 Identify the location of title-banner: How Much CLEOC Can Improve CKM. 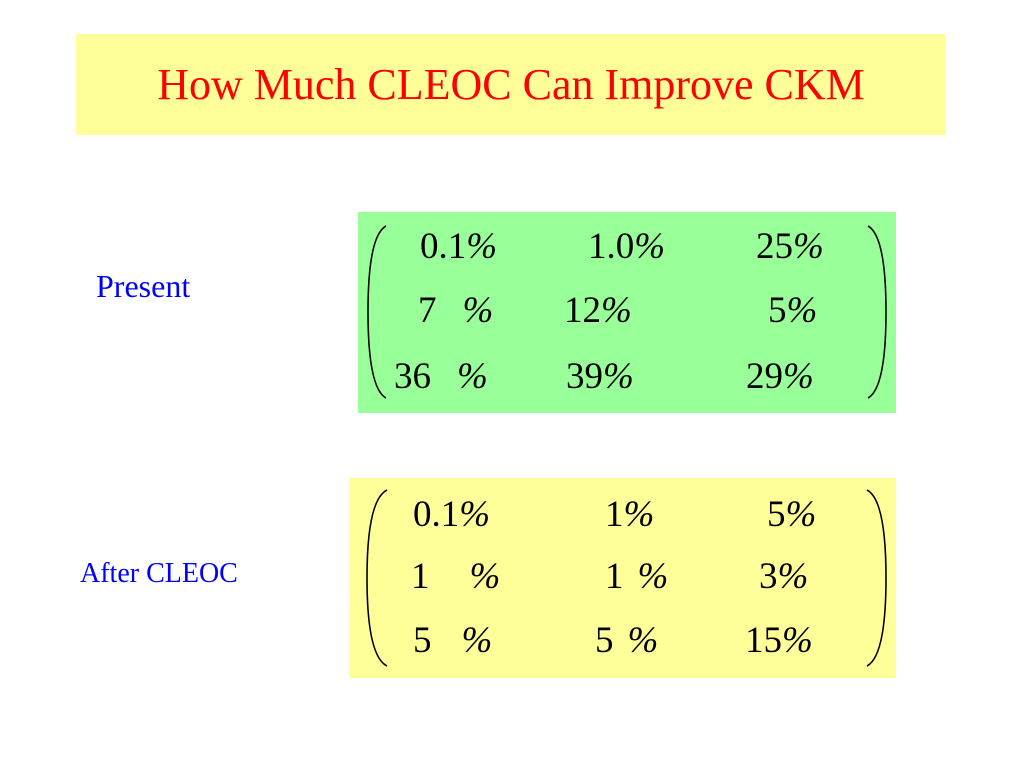
(511, 84).